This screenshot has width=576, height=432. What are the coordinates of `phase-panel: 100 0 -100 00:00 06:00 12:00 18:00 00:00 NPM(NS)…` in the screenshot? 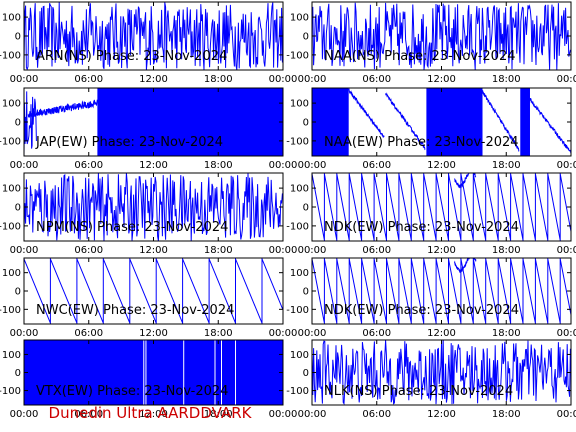 It's located at (149, 214).